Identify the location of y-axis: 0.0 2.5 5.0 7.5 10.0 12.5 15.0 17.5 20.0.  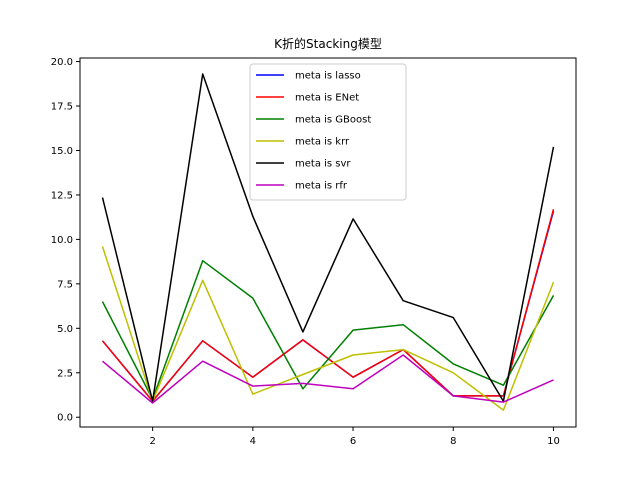
(65, 240).